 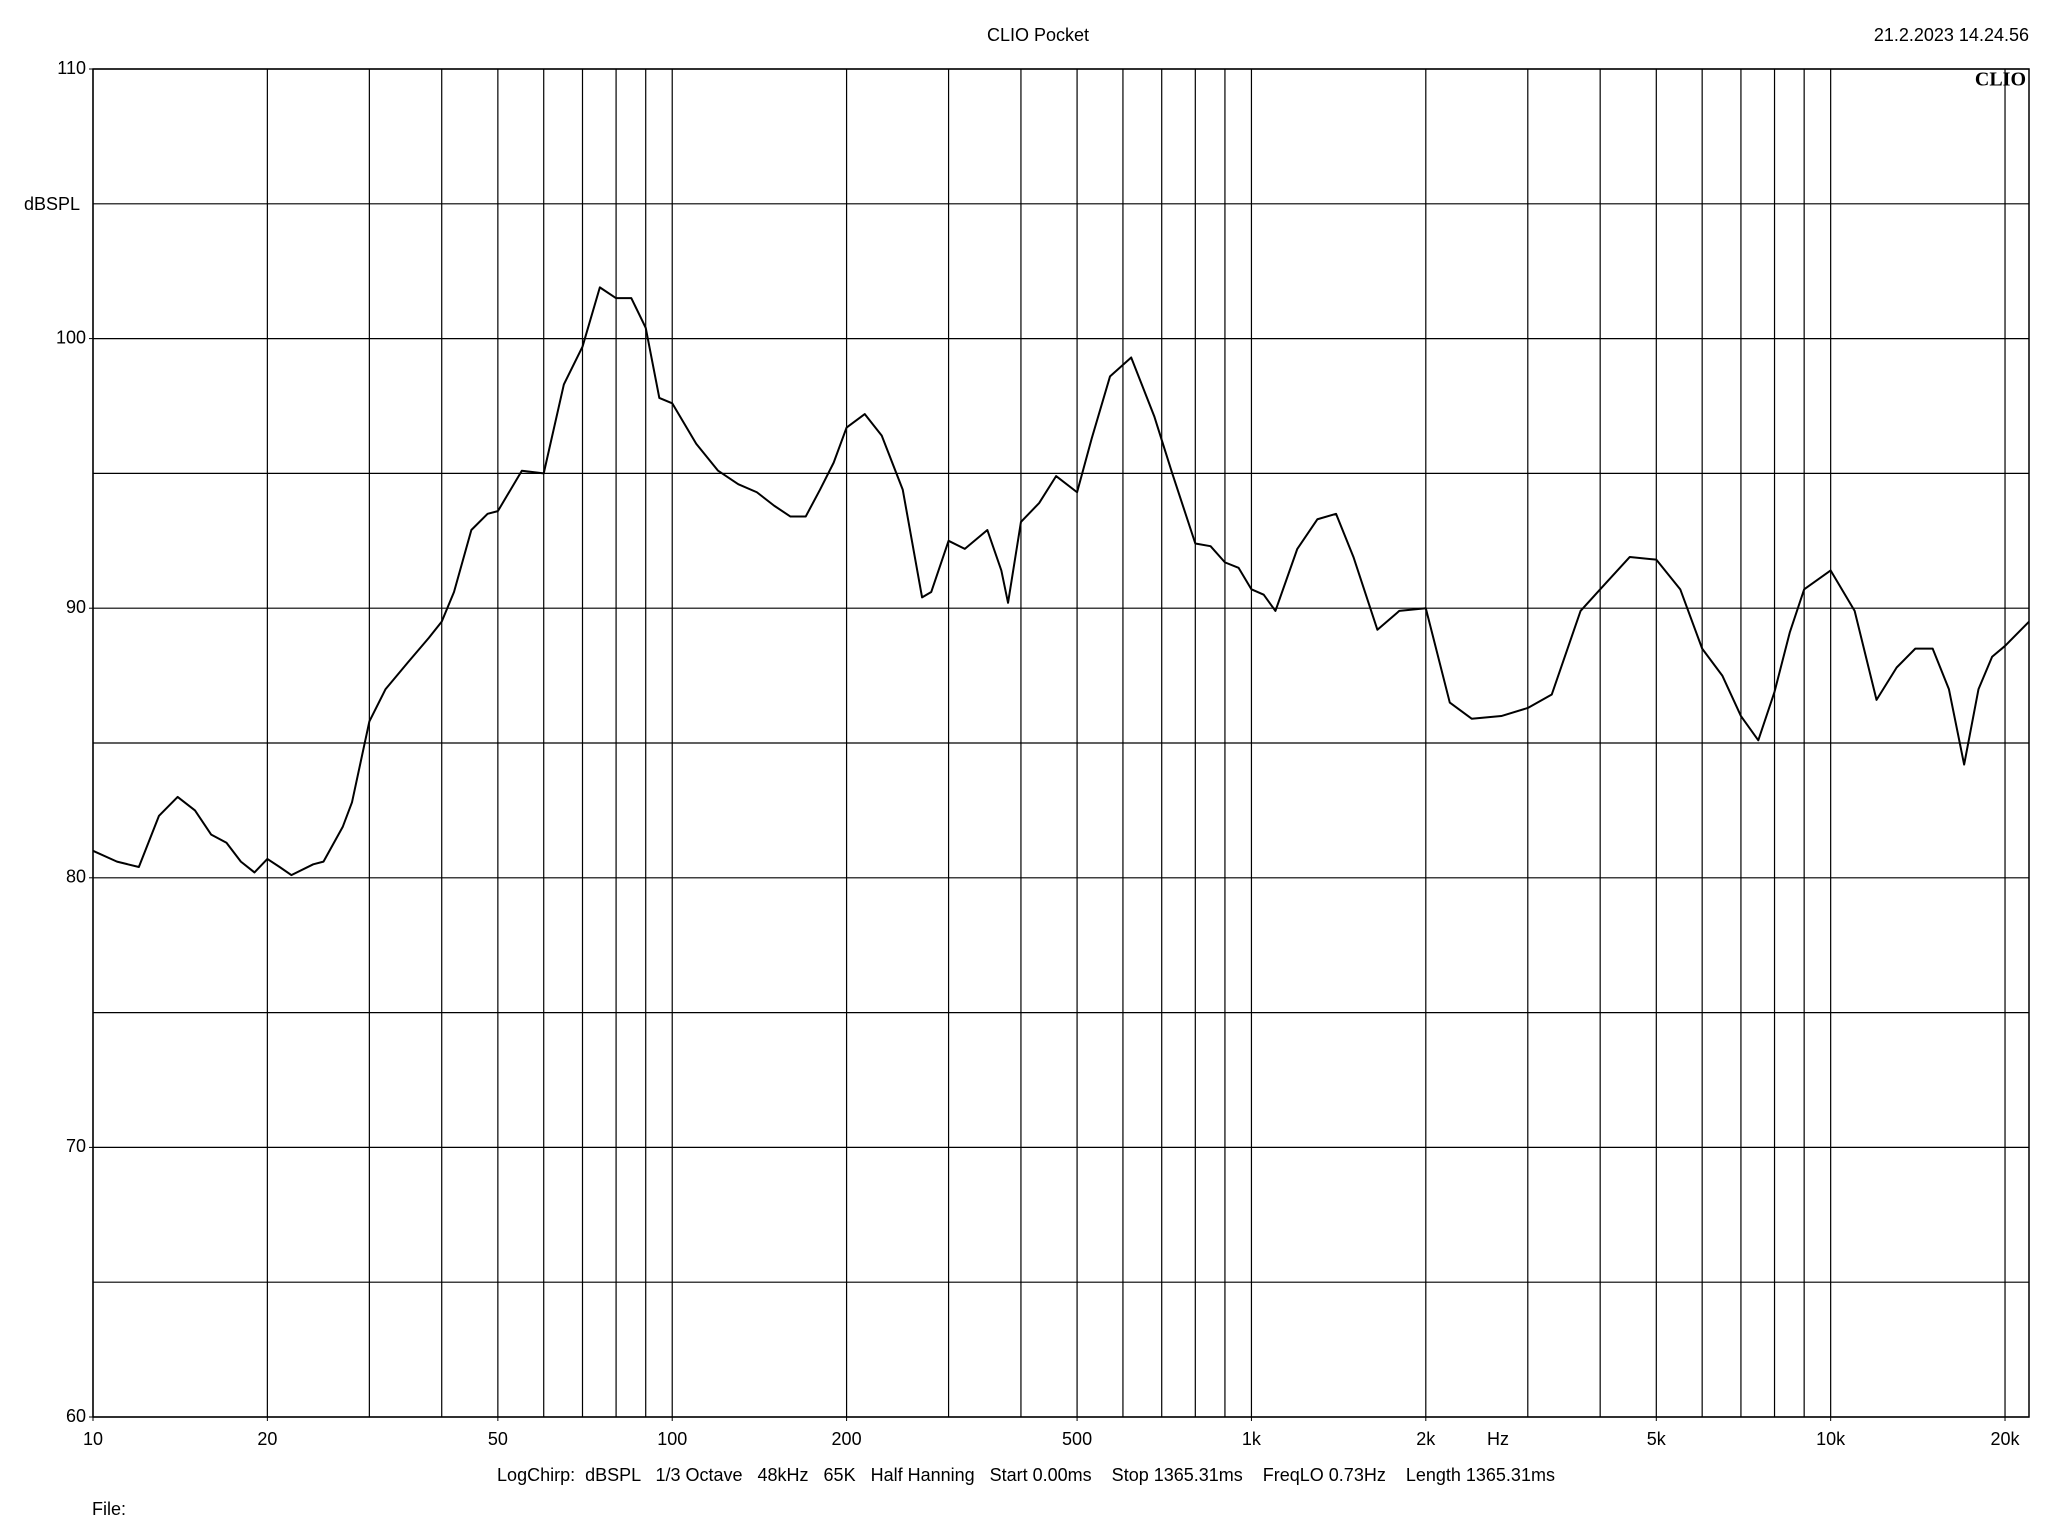 What do you see at coordinates (267, 1439) in the screenshot?
I see `x-tick-label: 20` at bounding box center [267, 1439].